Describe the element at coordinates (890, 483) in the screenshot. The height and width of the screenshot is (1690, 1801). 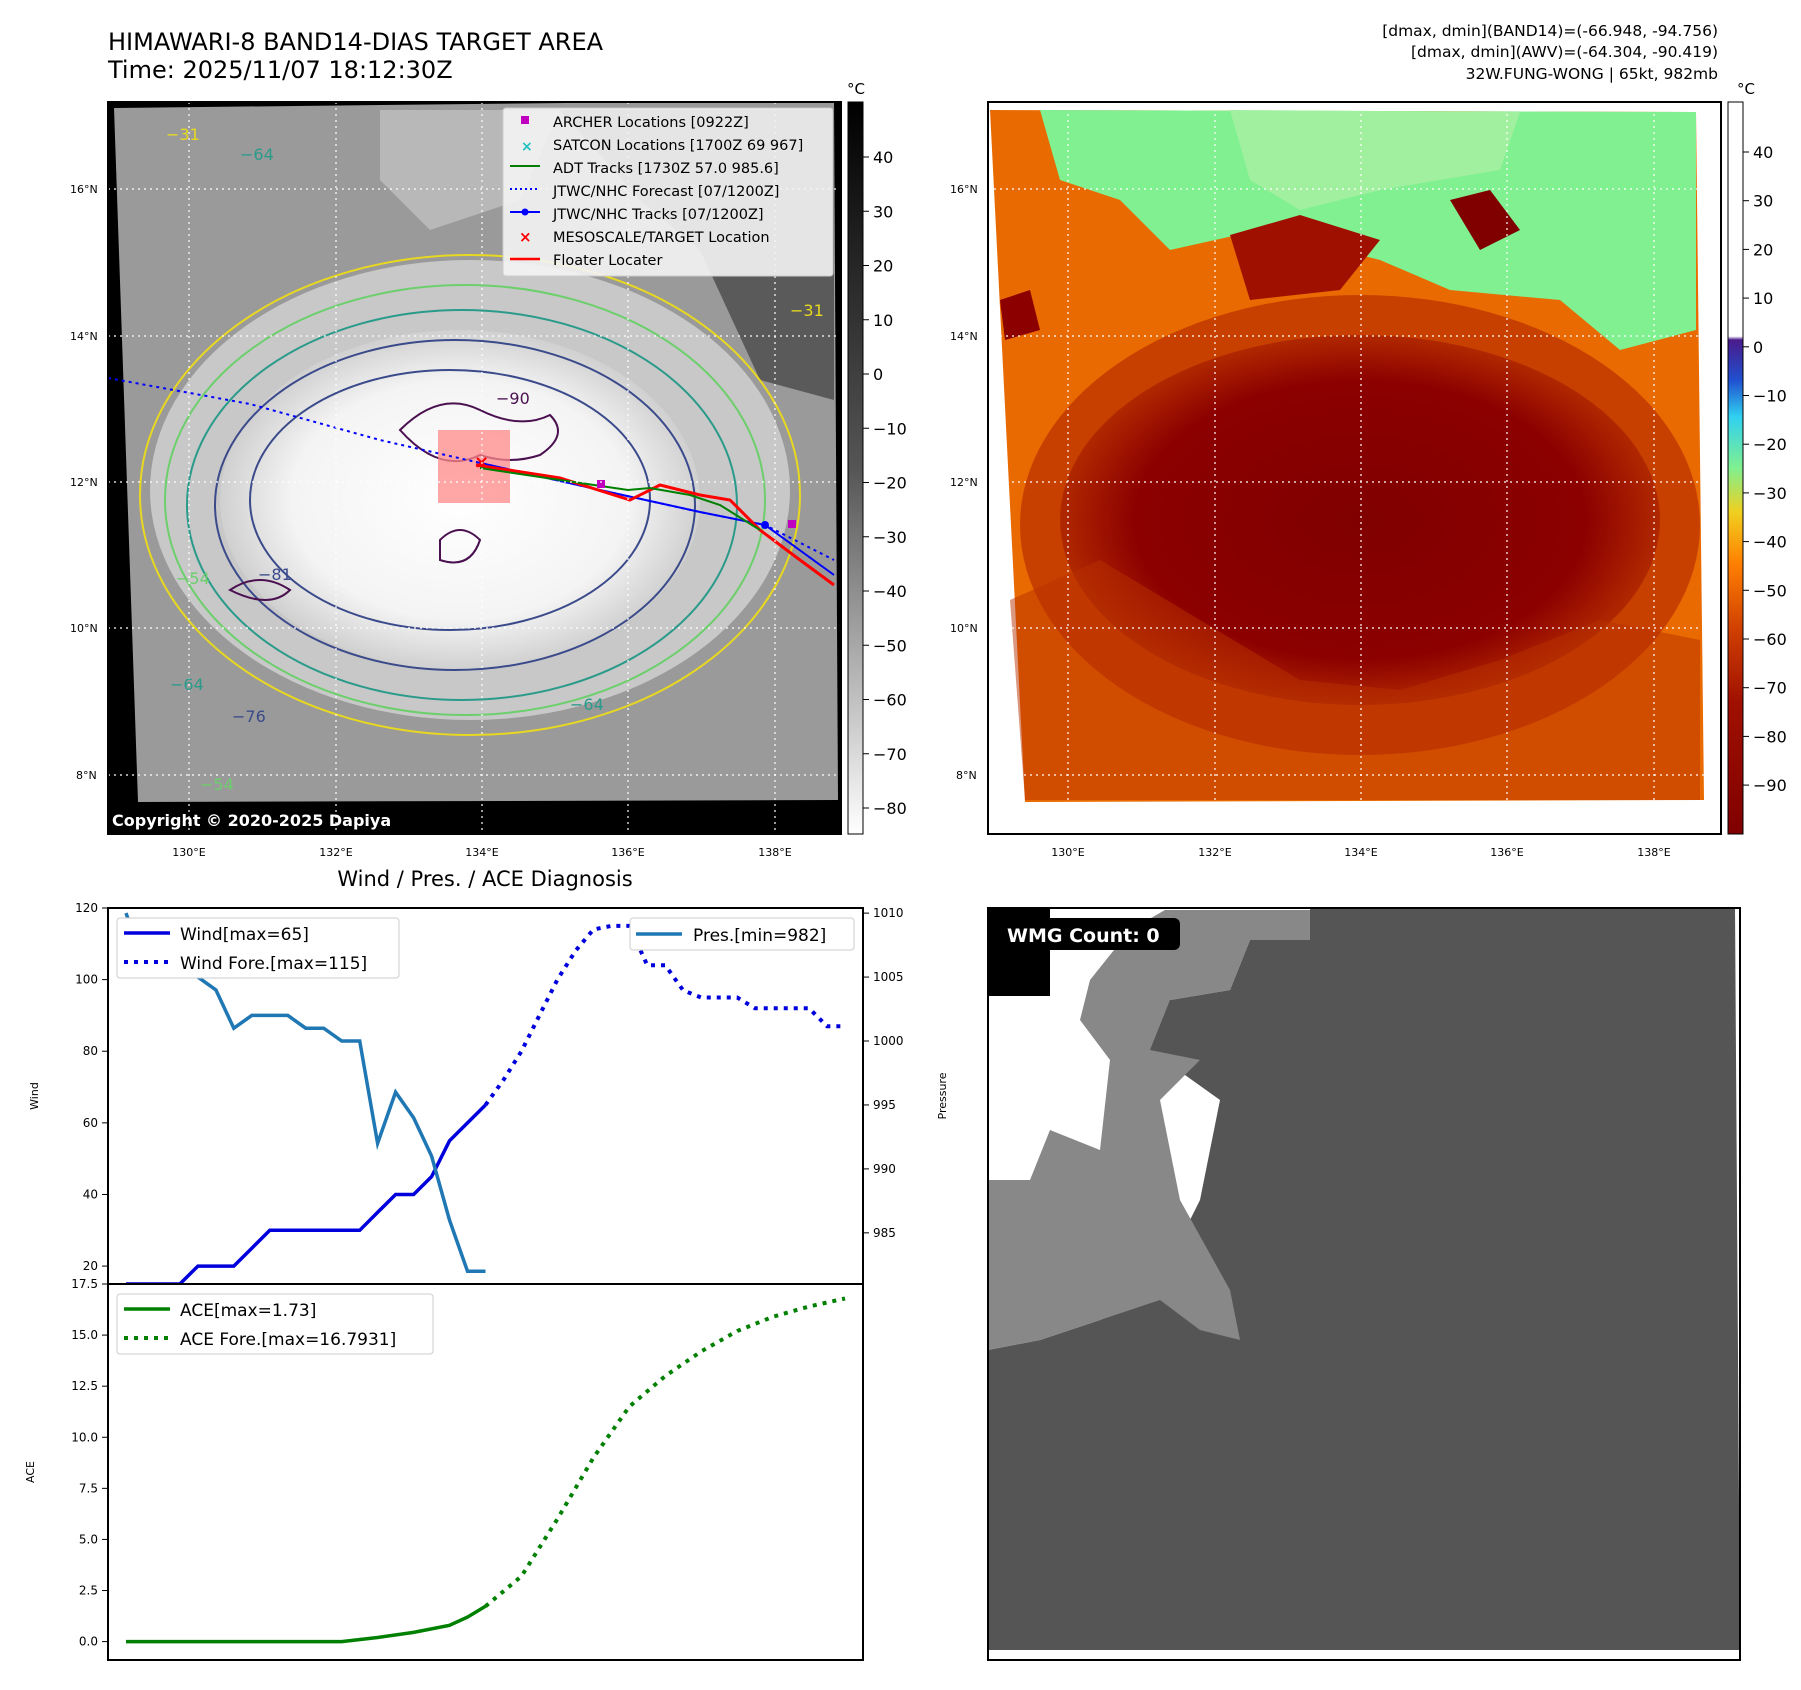
I see `gray-colorbar-tick-label: −20` at that location.